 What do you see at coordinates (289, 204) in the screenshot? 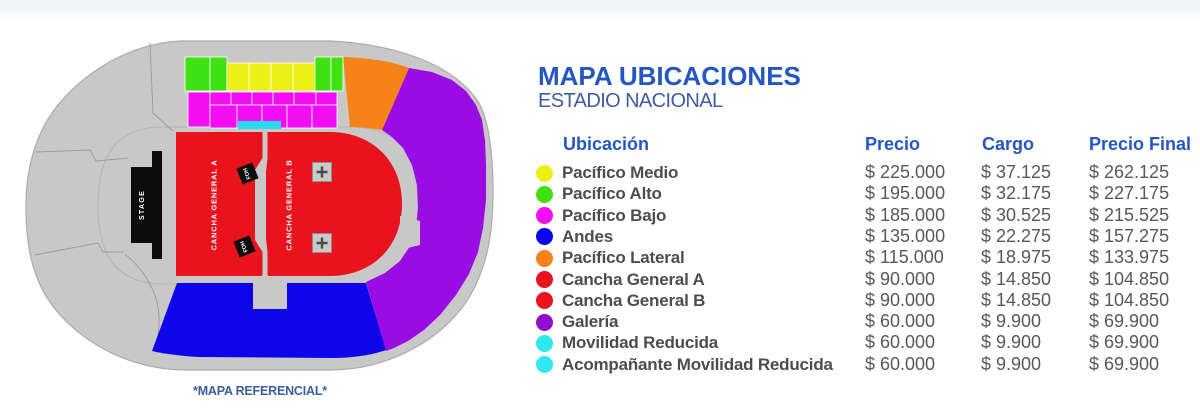
I see `svg-text: CANCHA GENERAL B` at bounding box center [289, 204].